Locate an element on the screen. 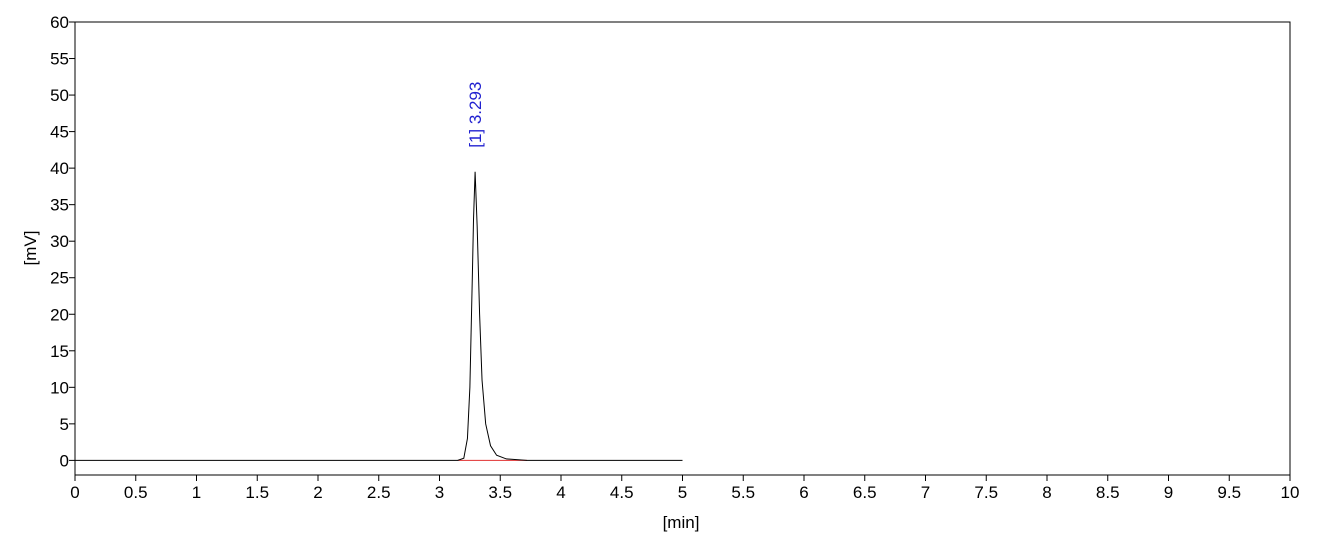  y-tick-label: 20 is located at coordinates (59, 314).